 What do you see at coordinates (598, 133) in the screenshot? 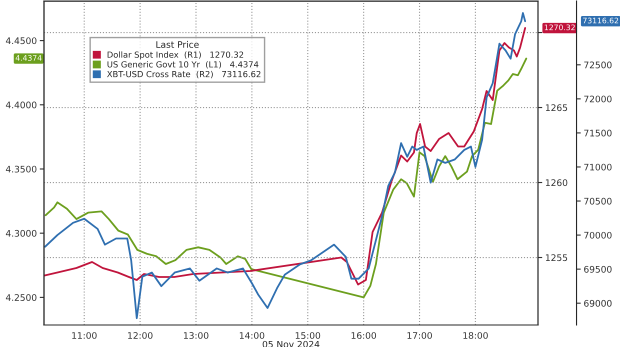
I see `y3-tick-label: 71500` at bounding box center [598, 133].